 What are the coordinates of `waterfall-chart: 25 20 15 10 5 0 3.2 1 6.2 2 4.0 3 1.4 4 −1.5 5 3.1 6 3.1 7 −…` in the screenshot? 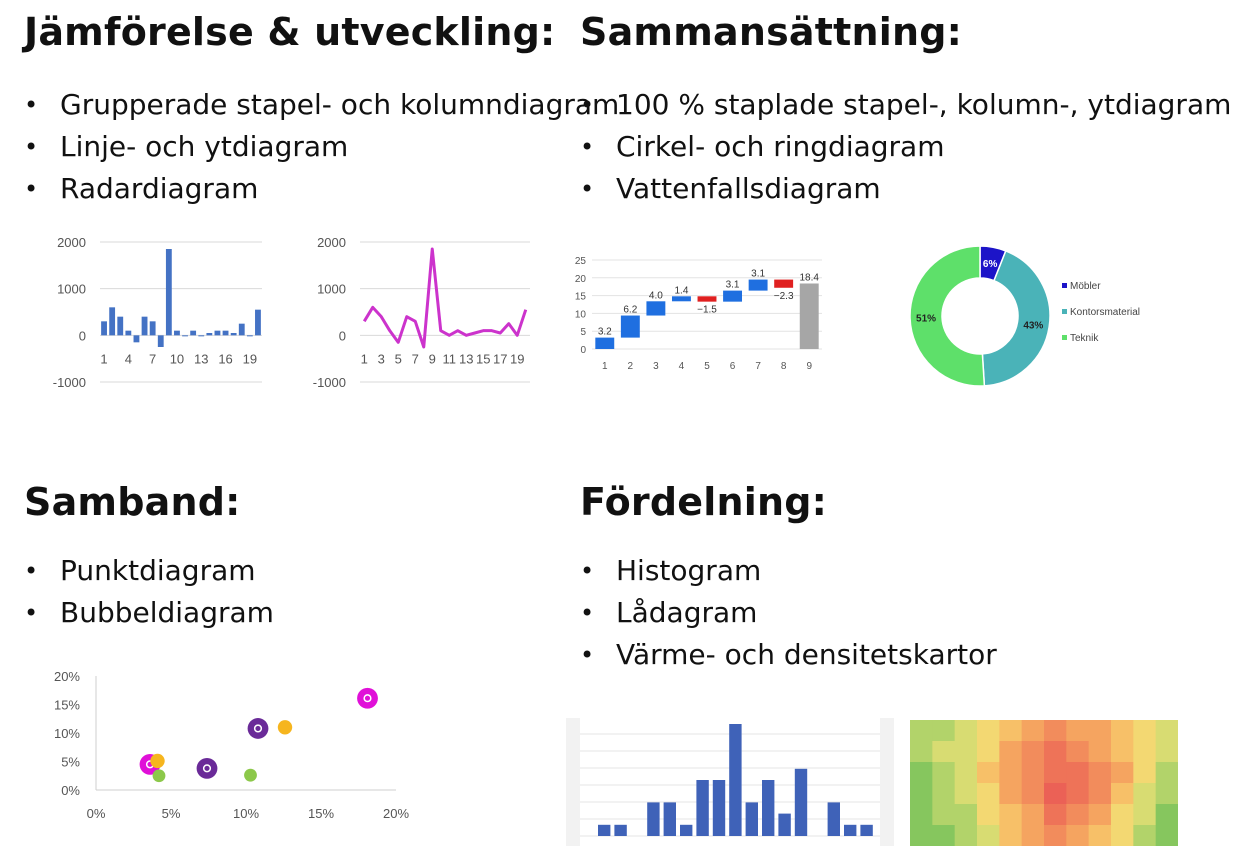 It's located at (698, 314).